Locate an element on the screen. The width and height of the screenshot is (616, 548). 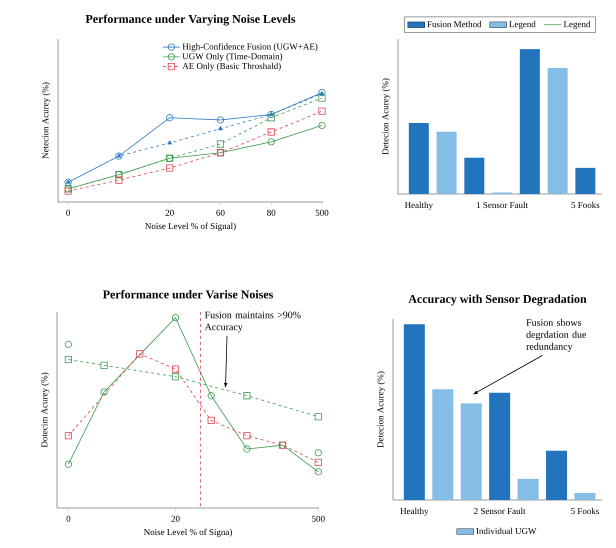
legend-label: High-Confidence Fusion (UGW+AE) is located at coordinates (250, 47).